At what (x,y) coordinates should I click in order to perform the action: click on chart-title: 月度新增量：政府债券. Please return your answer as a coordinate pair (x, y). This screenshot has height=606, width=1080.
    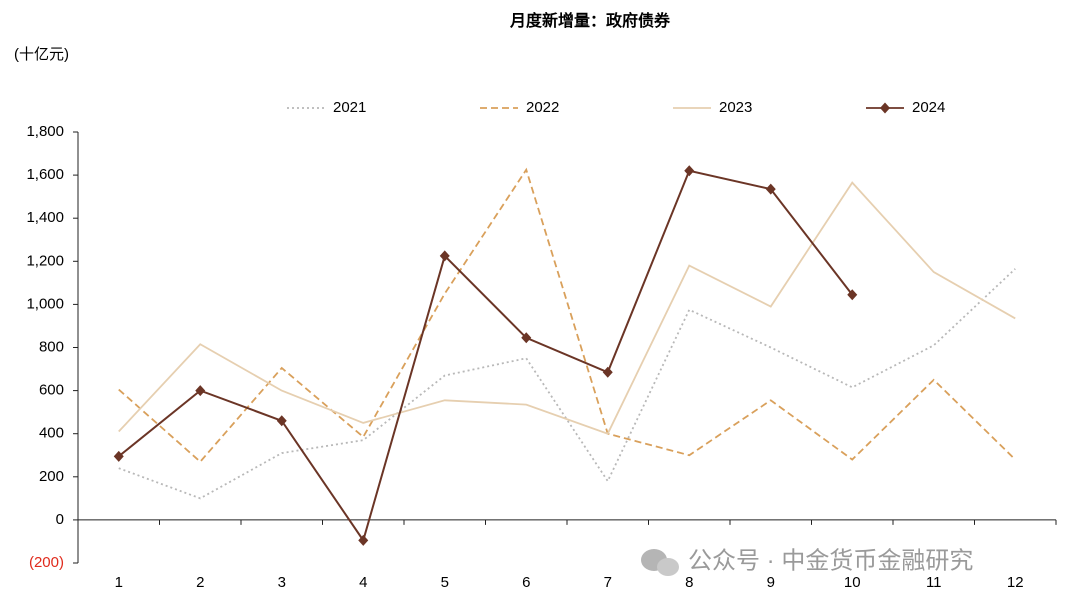
    Looking at the image, I should click on (590, 20).